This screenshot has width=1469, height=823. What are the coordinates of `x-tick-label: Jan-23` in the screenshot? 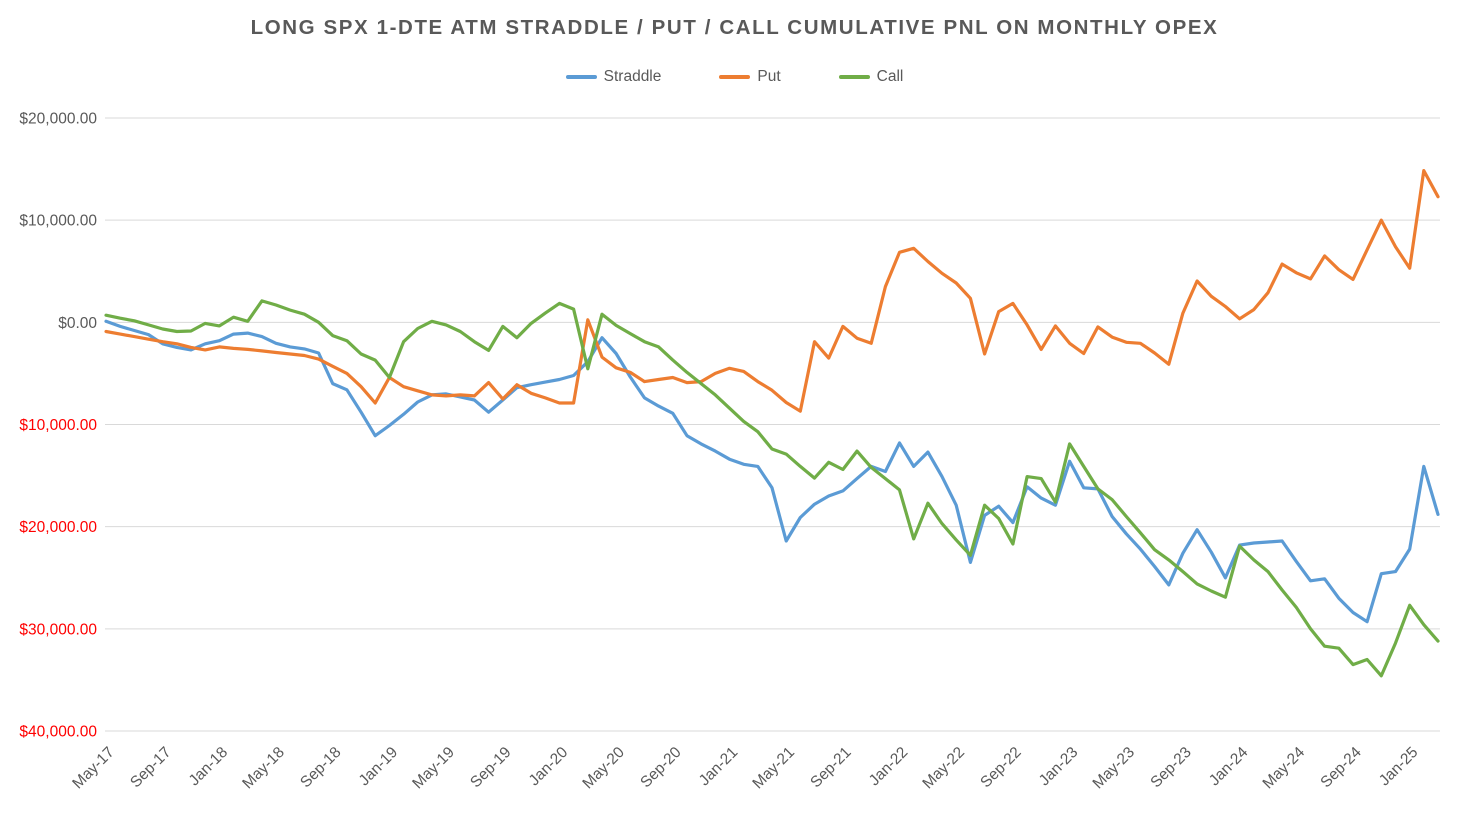 It's located at (1059, 767).